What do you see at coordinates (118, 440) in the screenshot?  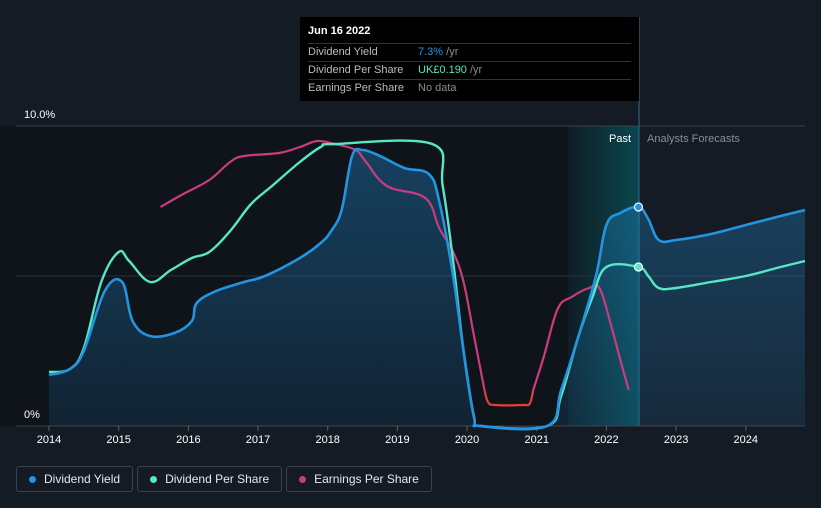 I see `x-tick-label: 2015` at bounding box center [118, 440].